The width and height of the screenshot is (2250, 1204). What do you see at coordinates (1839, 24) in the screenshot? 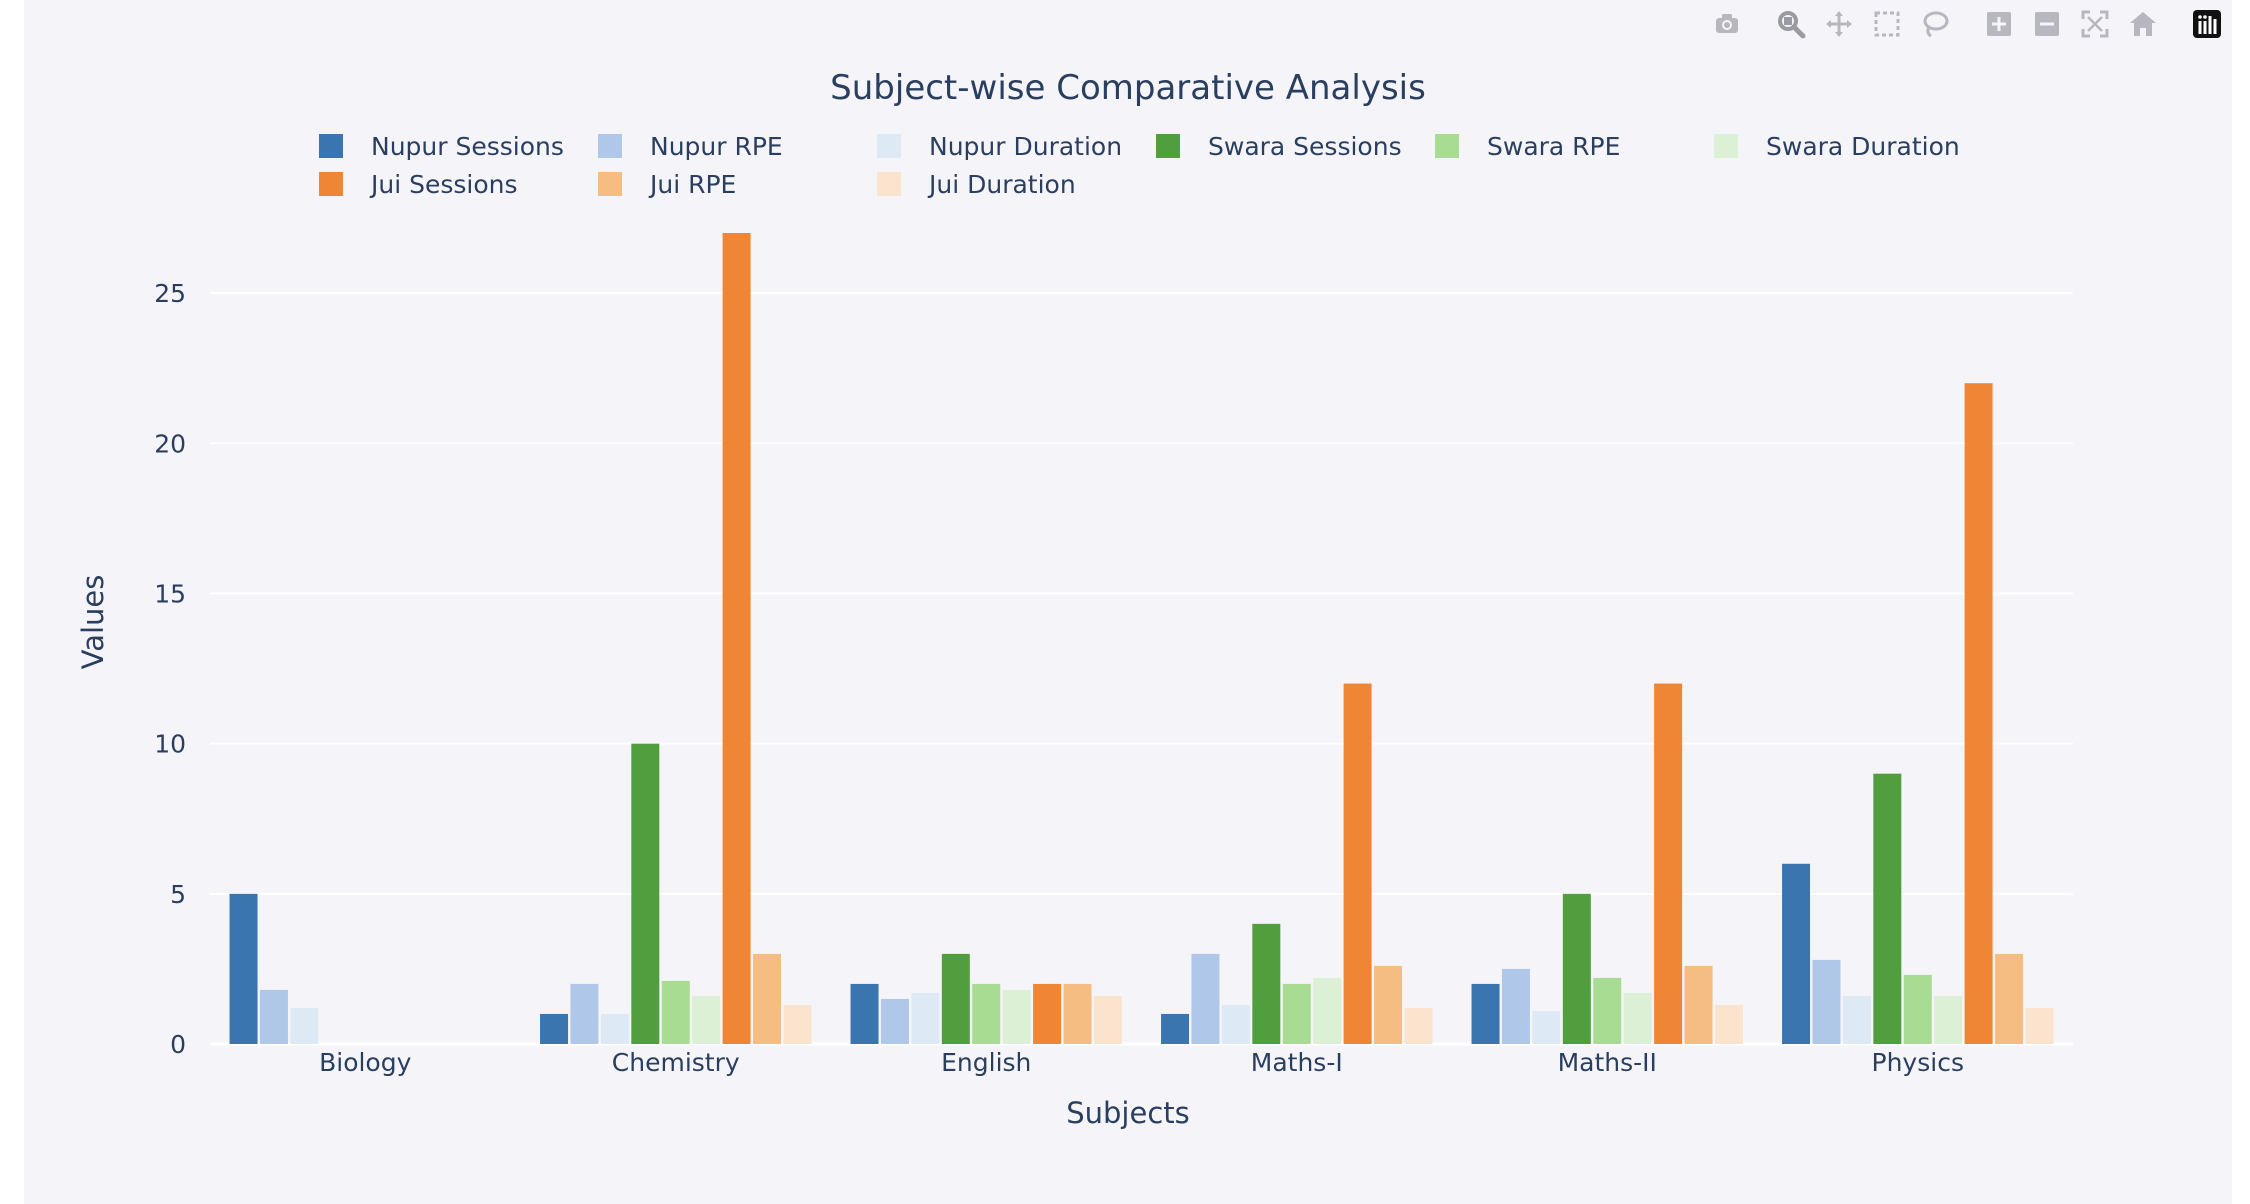
I see `pan-icon` at bounding box center [1839, 24].